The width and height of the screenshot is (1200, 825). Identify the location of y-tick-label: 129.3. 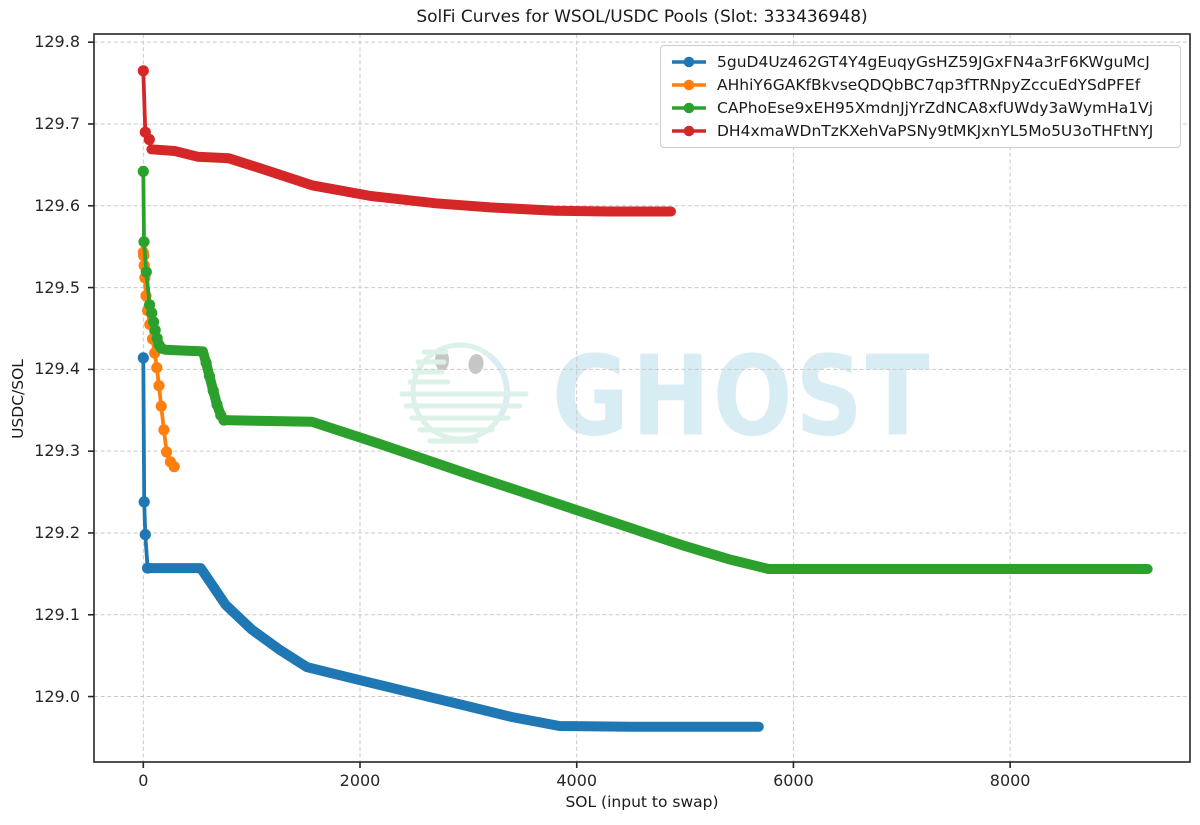
(57, 451).